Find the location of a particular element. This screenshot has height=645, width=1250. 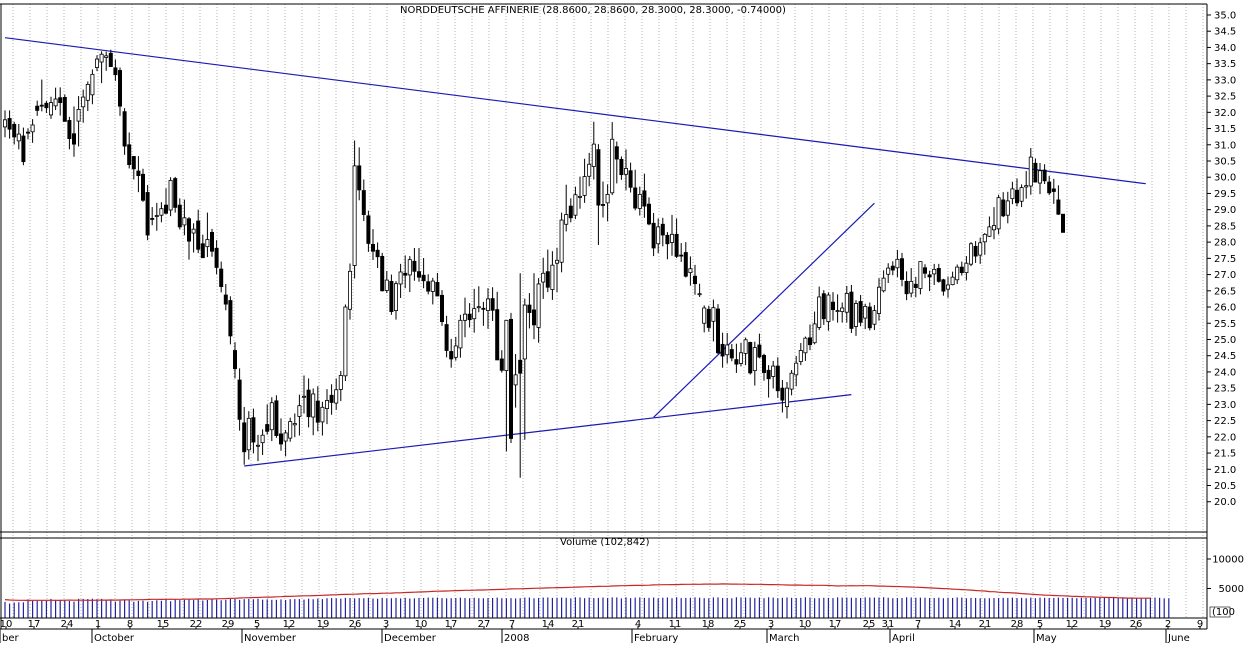

day-label: 5 is located at coordinates (257, 624).